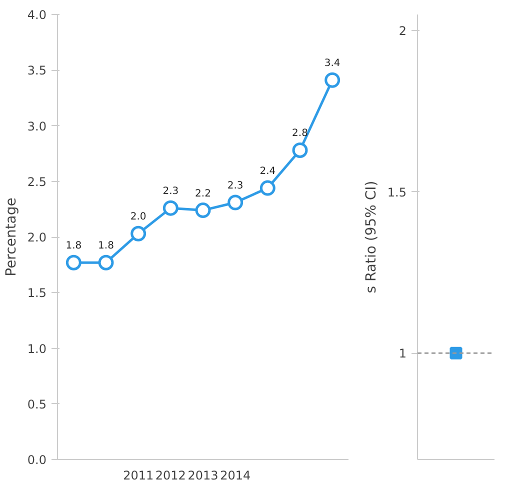  Describe the element at coordinates (402, 31) in the screenshot. I see `y-tick-label: 2` at that location.